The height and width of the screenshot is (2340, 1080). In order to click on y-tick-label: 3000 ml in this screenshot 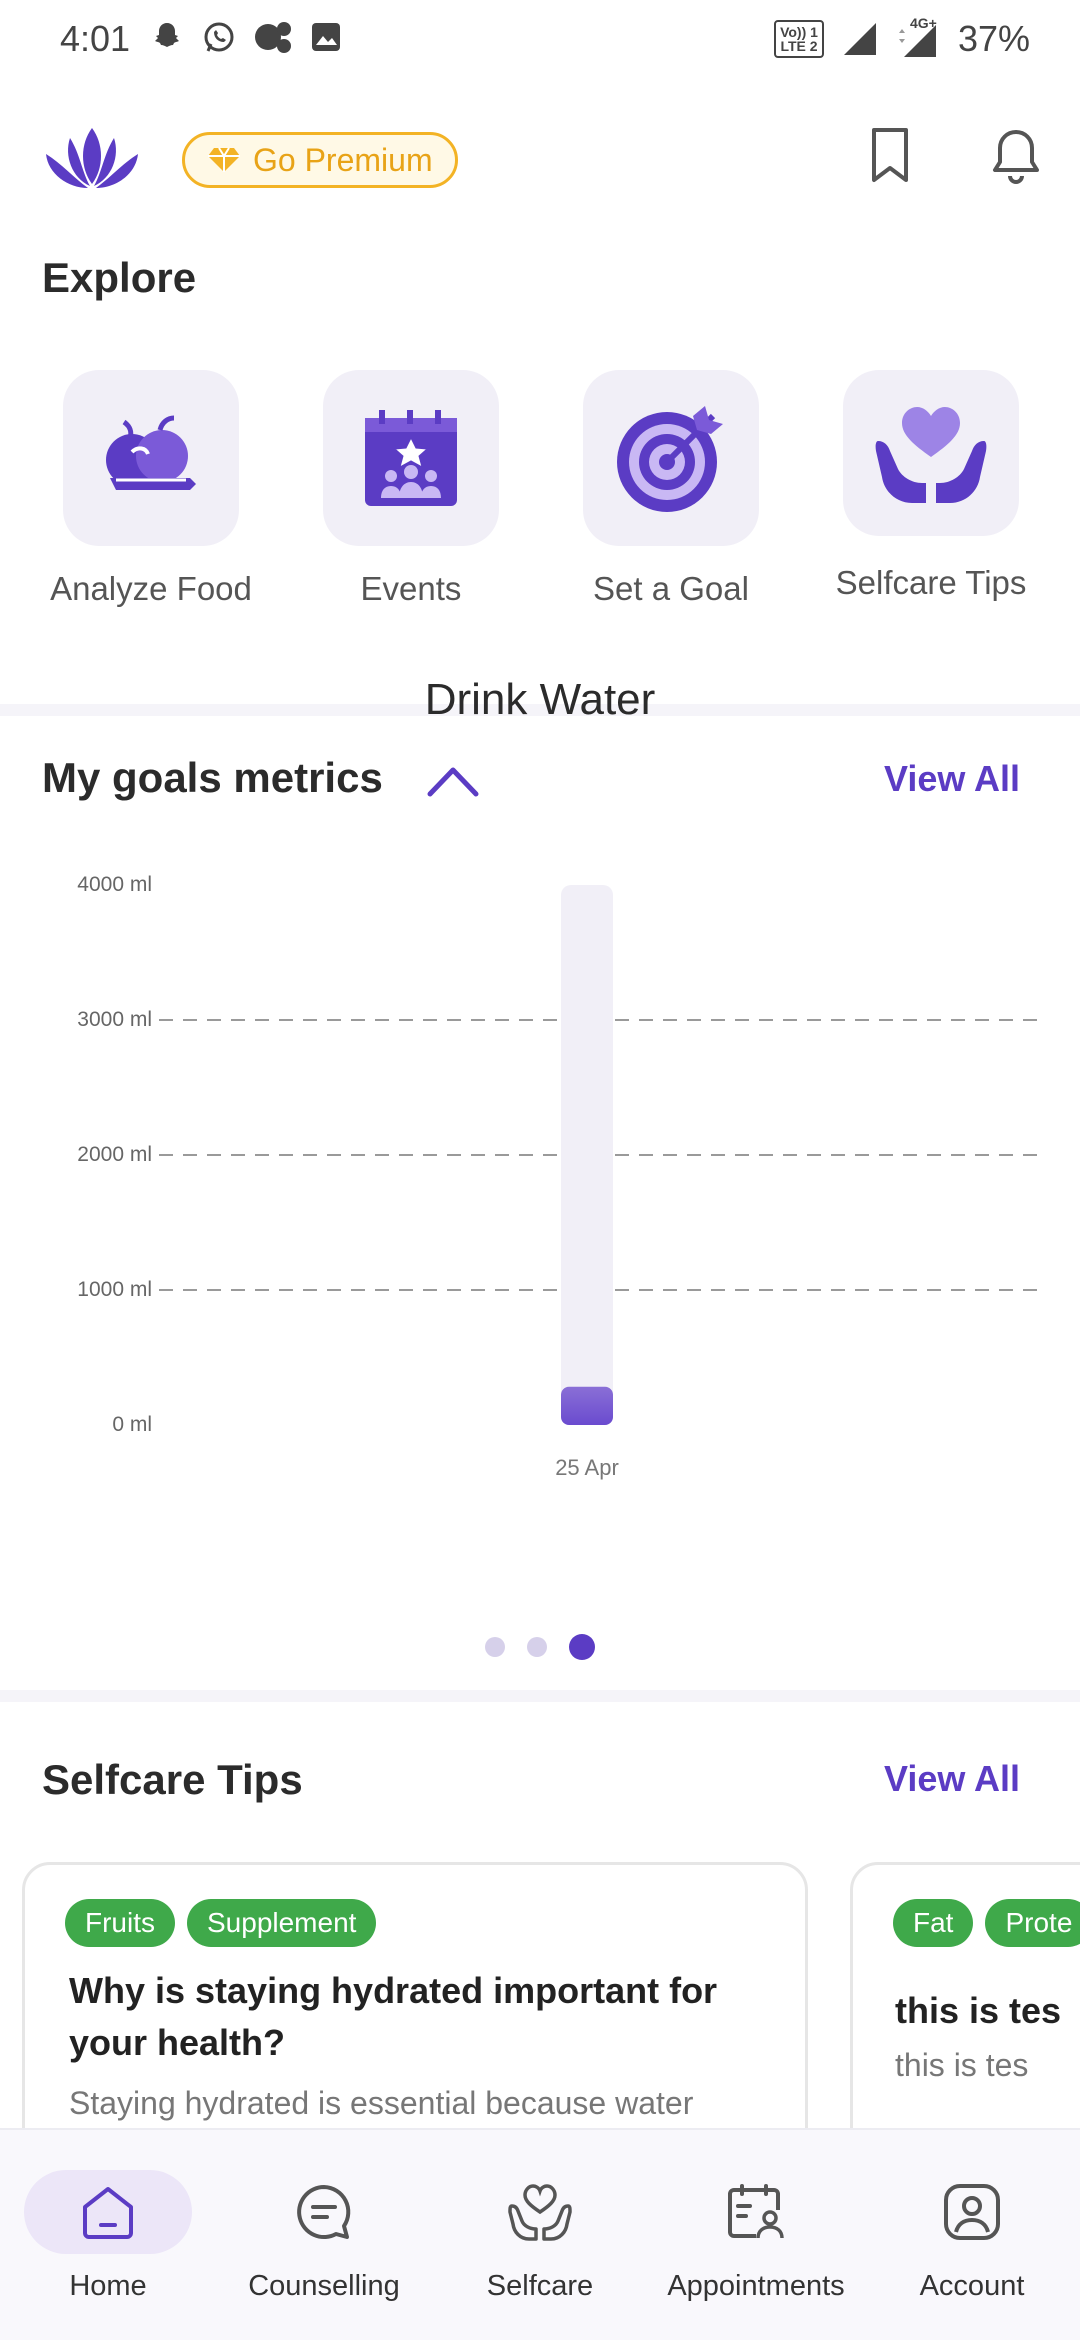, I will do `click(114, 1019)`.